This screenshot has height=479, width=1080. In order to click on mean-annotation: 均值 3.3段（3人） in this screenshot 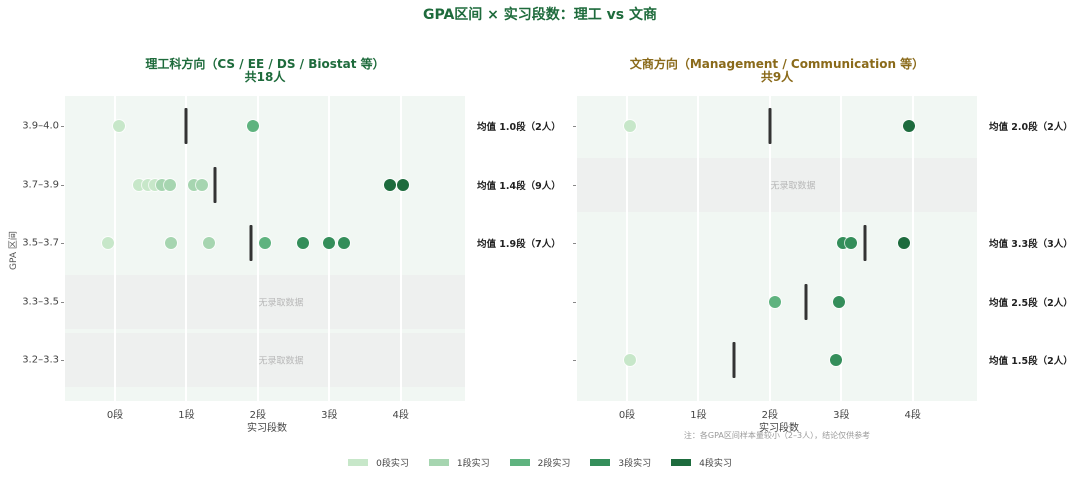, I will do `click(1031, 244)`.